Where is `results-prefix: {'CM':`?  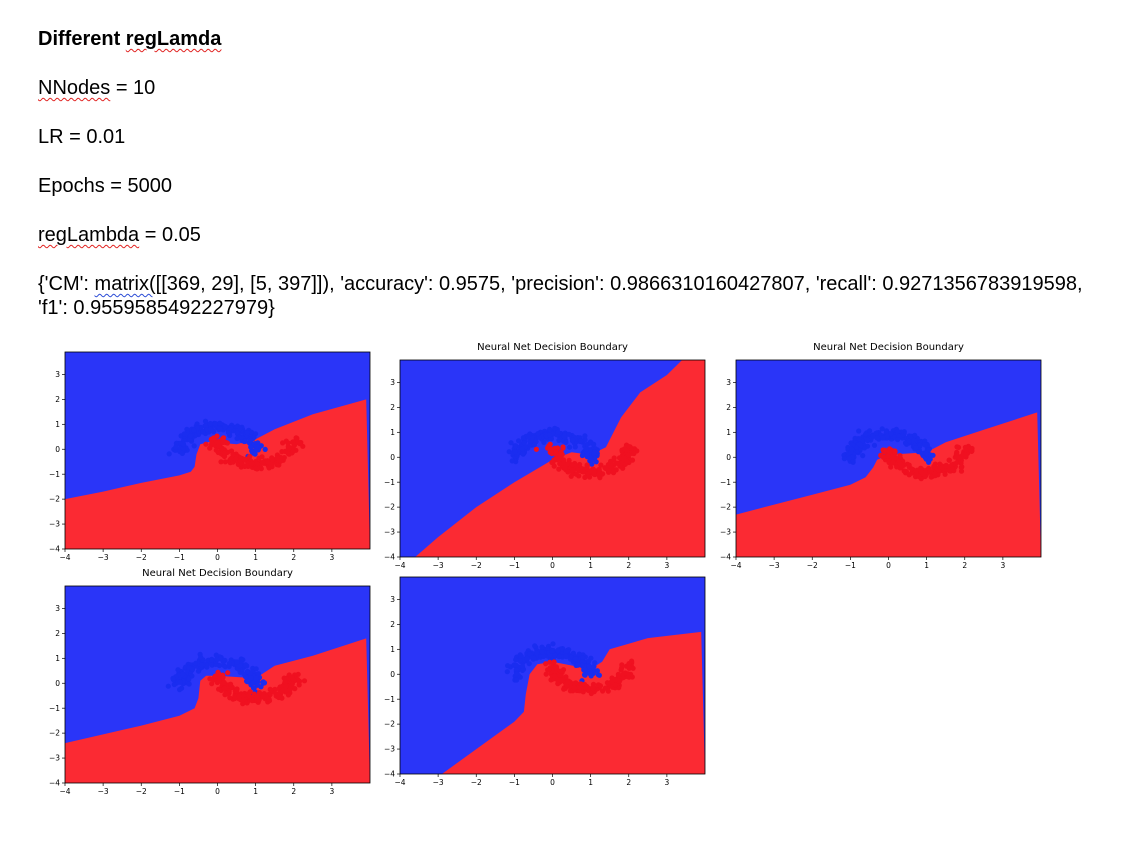 results-prefix: {'CM': is located at coordinates (66, 284).